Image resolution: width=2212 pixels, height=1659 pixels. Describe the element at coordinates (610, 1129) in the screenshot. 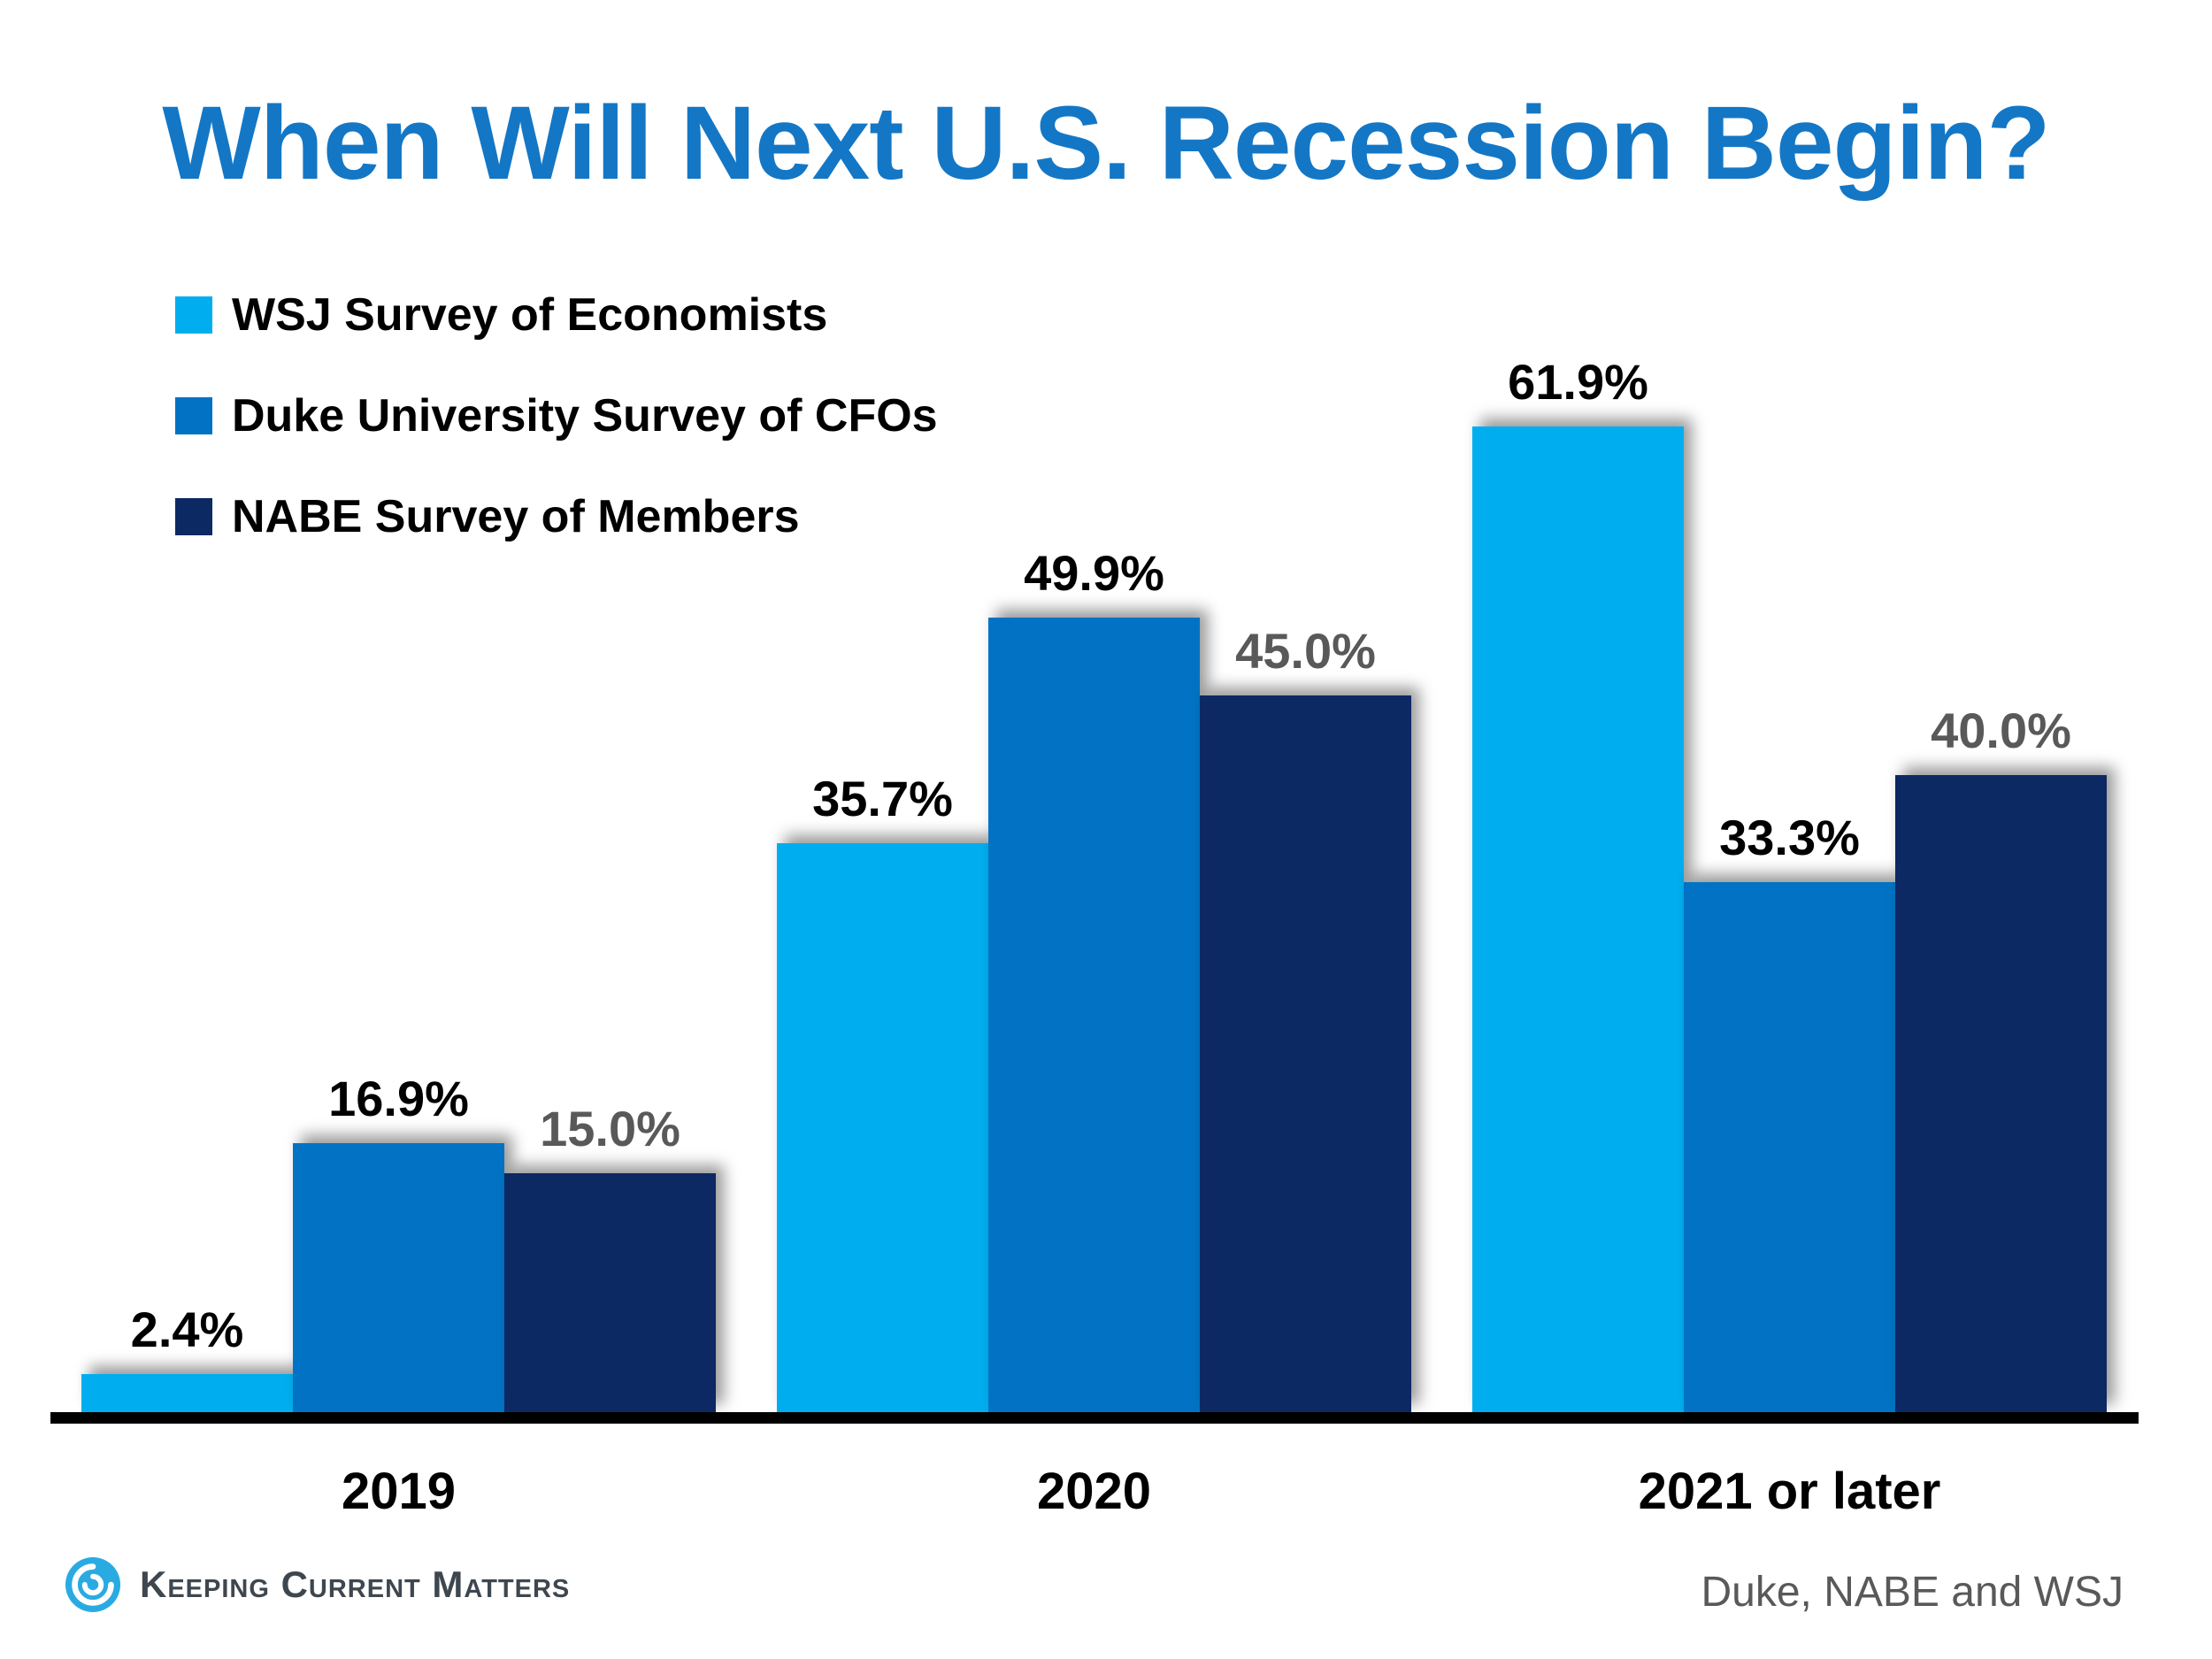

I see `data-label-2019-series-2: 15.0%` at that location.